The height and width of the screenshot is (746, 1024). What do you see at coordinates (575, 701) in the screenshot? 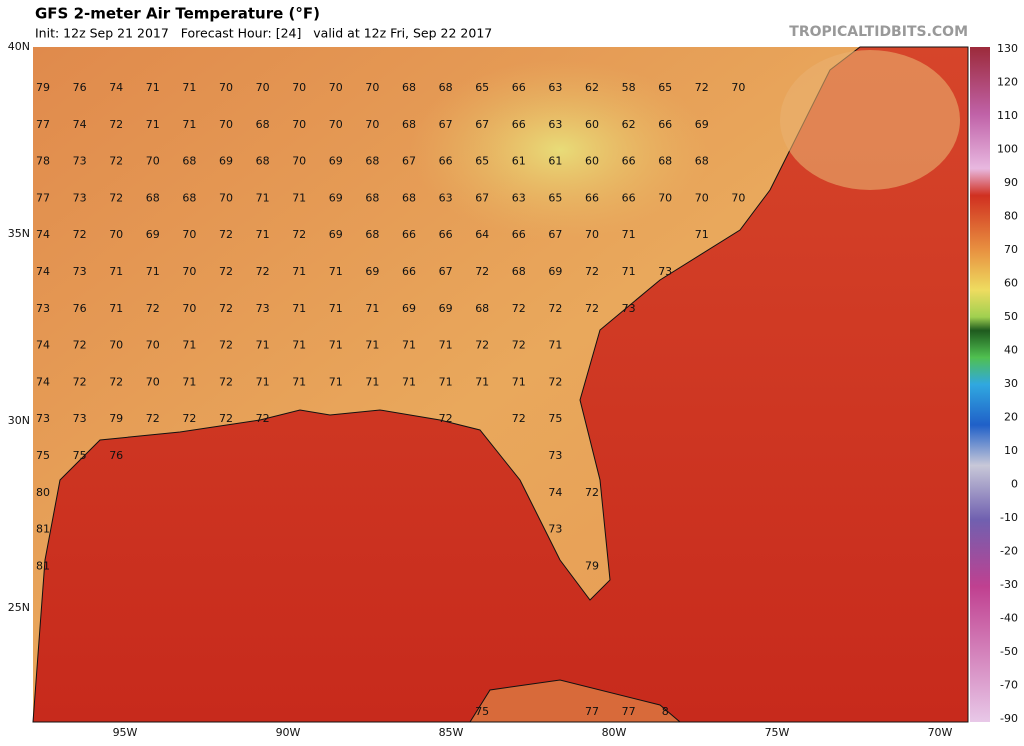
I see `cuba` at bounding box center [575, 701].